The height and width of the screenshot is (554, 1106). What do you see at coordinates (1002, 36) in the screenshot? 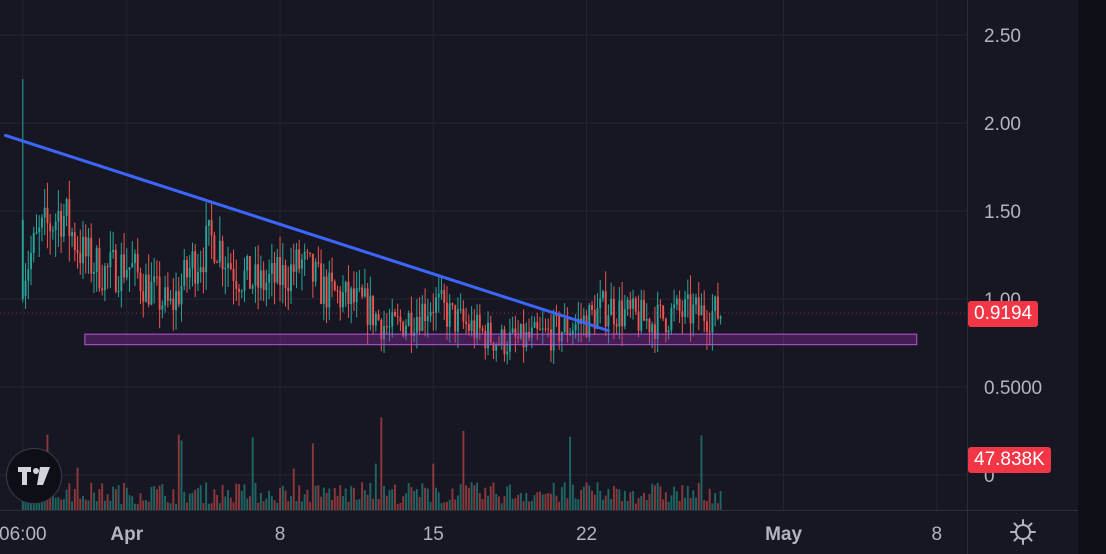
I see `y-tick-label: 2.50` at bounding box center [1002, 36].